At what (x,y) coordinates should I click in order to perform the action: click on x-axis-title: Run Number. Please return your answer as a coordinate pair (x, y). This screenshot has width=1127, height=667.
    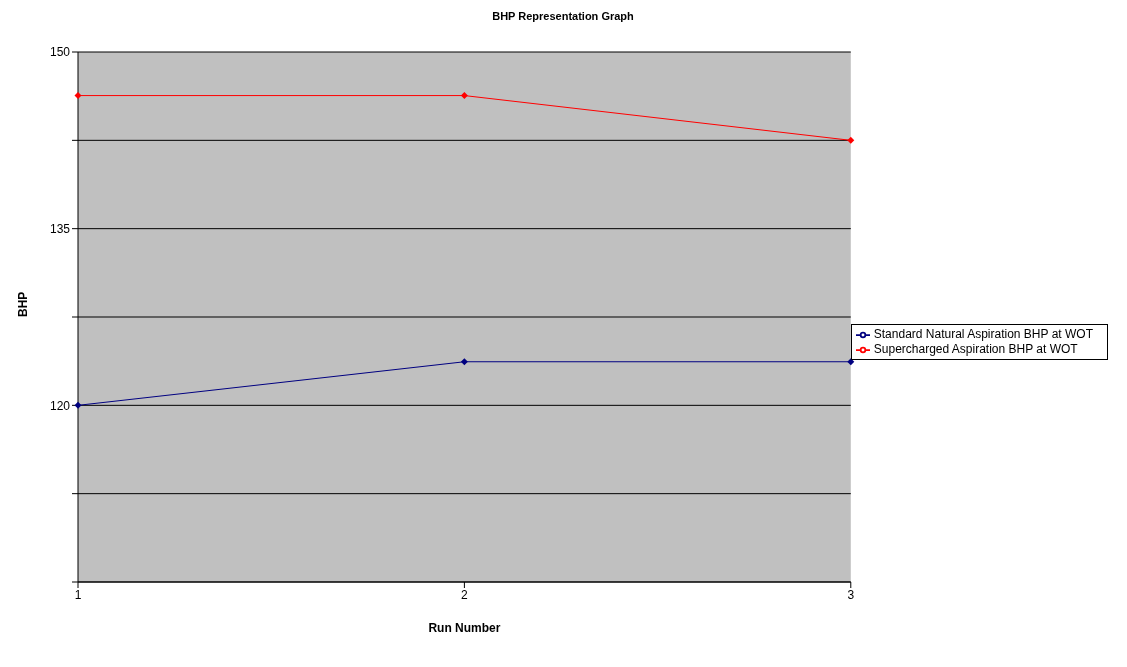
    Looking at the image, I should click on (464, 628).